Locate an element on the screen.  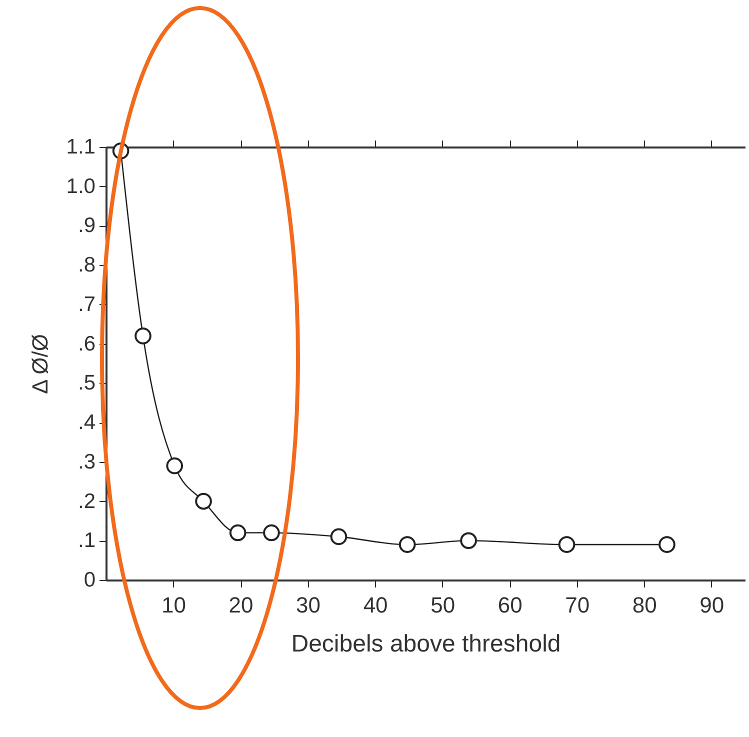
x-tick-label: 10 is located at coordinates (174, 605).